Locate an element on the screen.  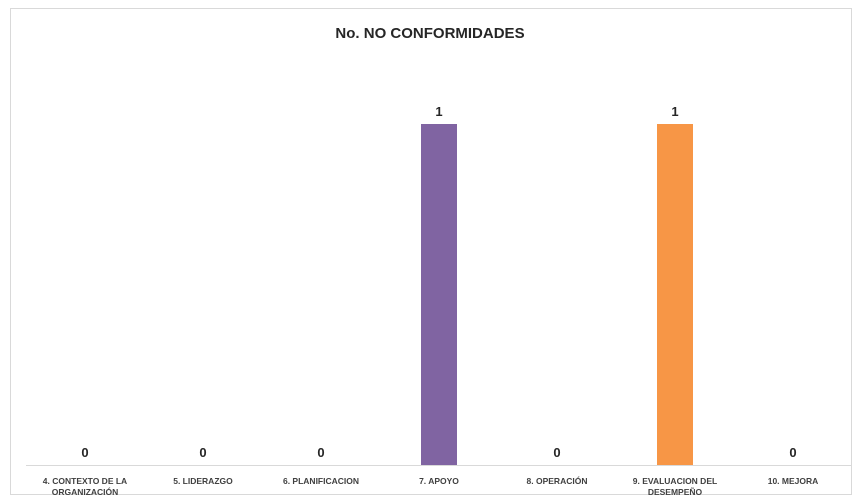
data-label-2: 0 is located at coordinates (202, 452).